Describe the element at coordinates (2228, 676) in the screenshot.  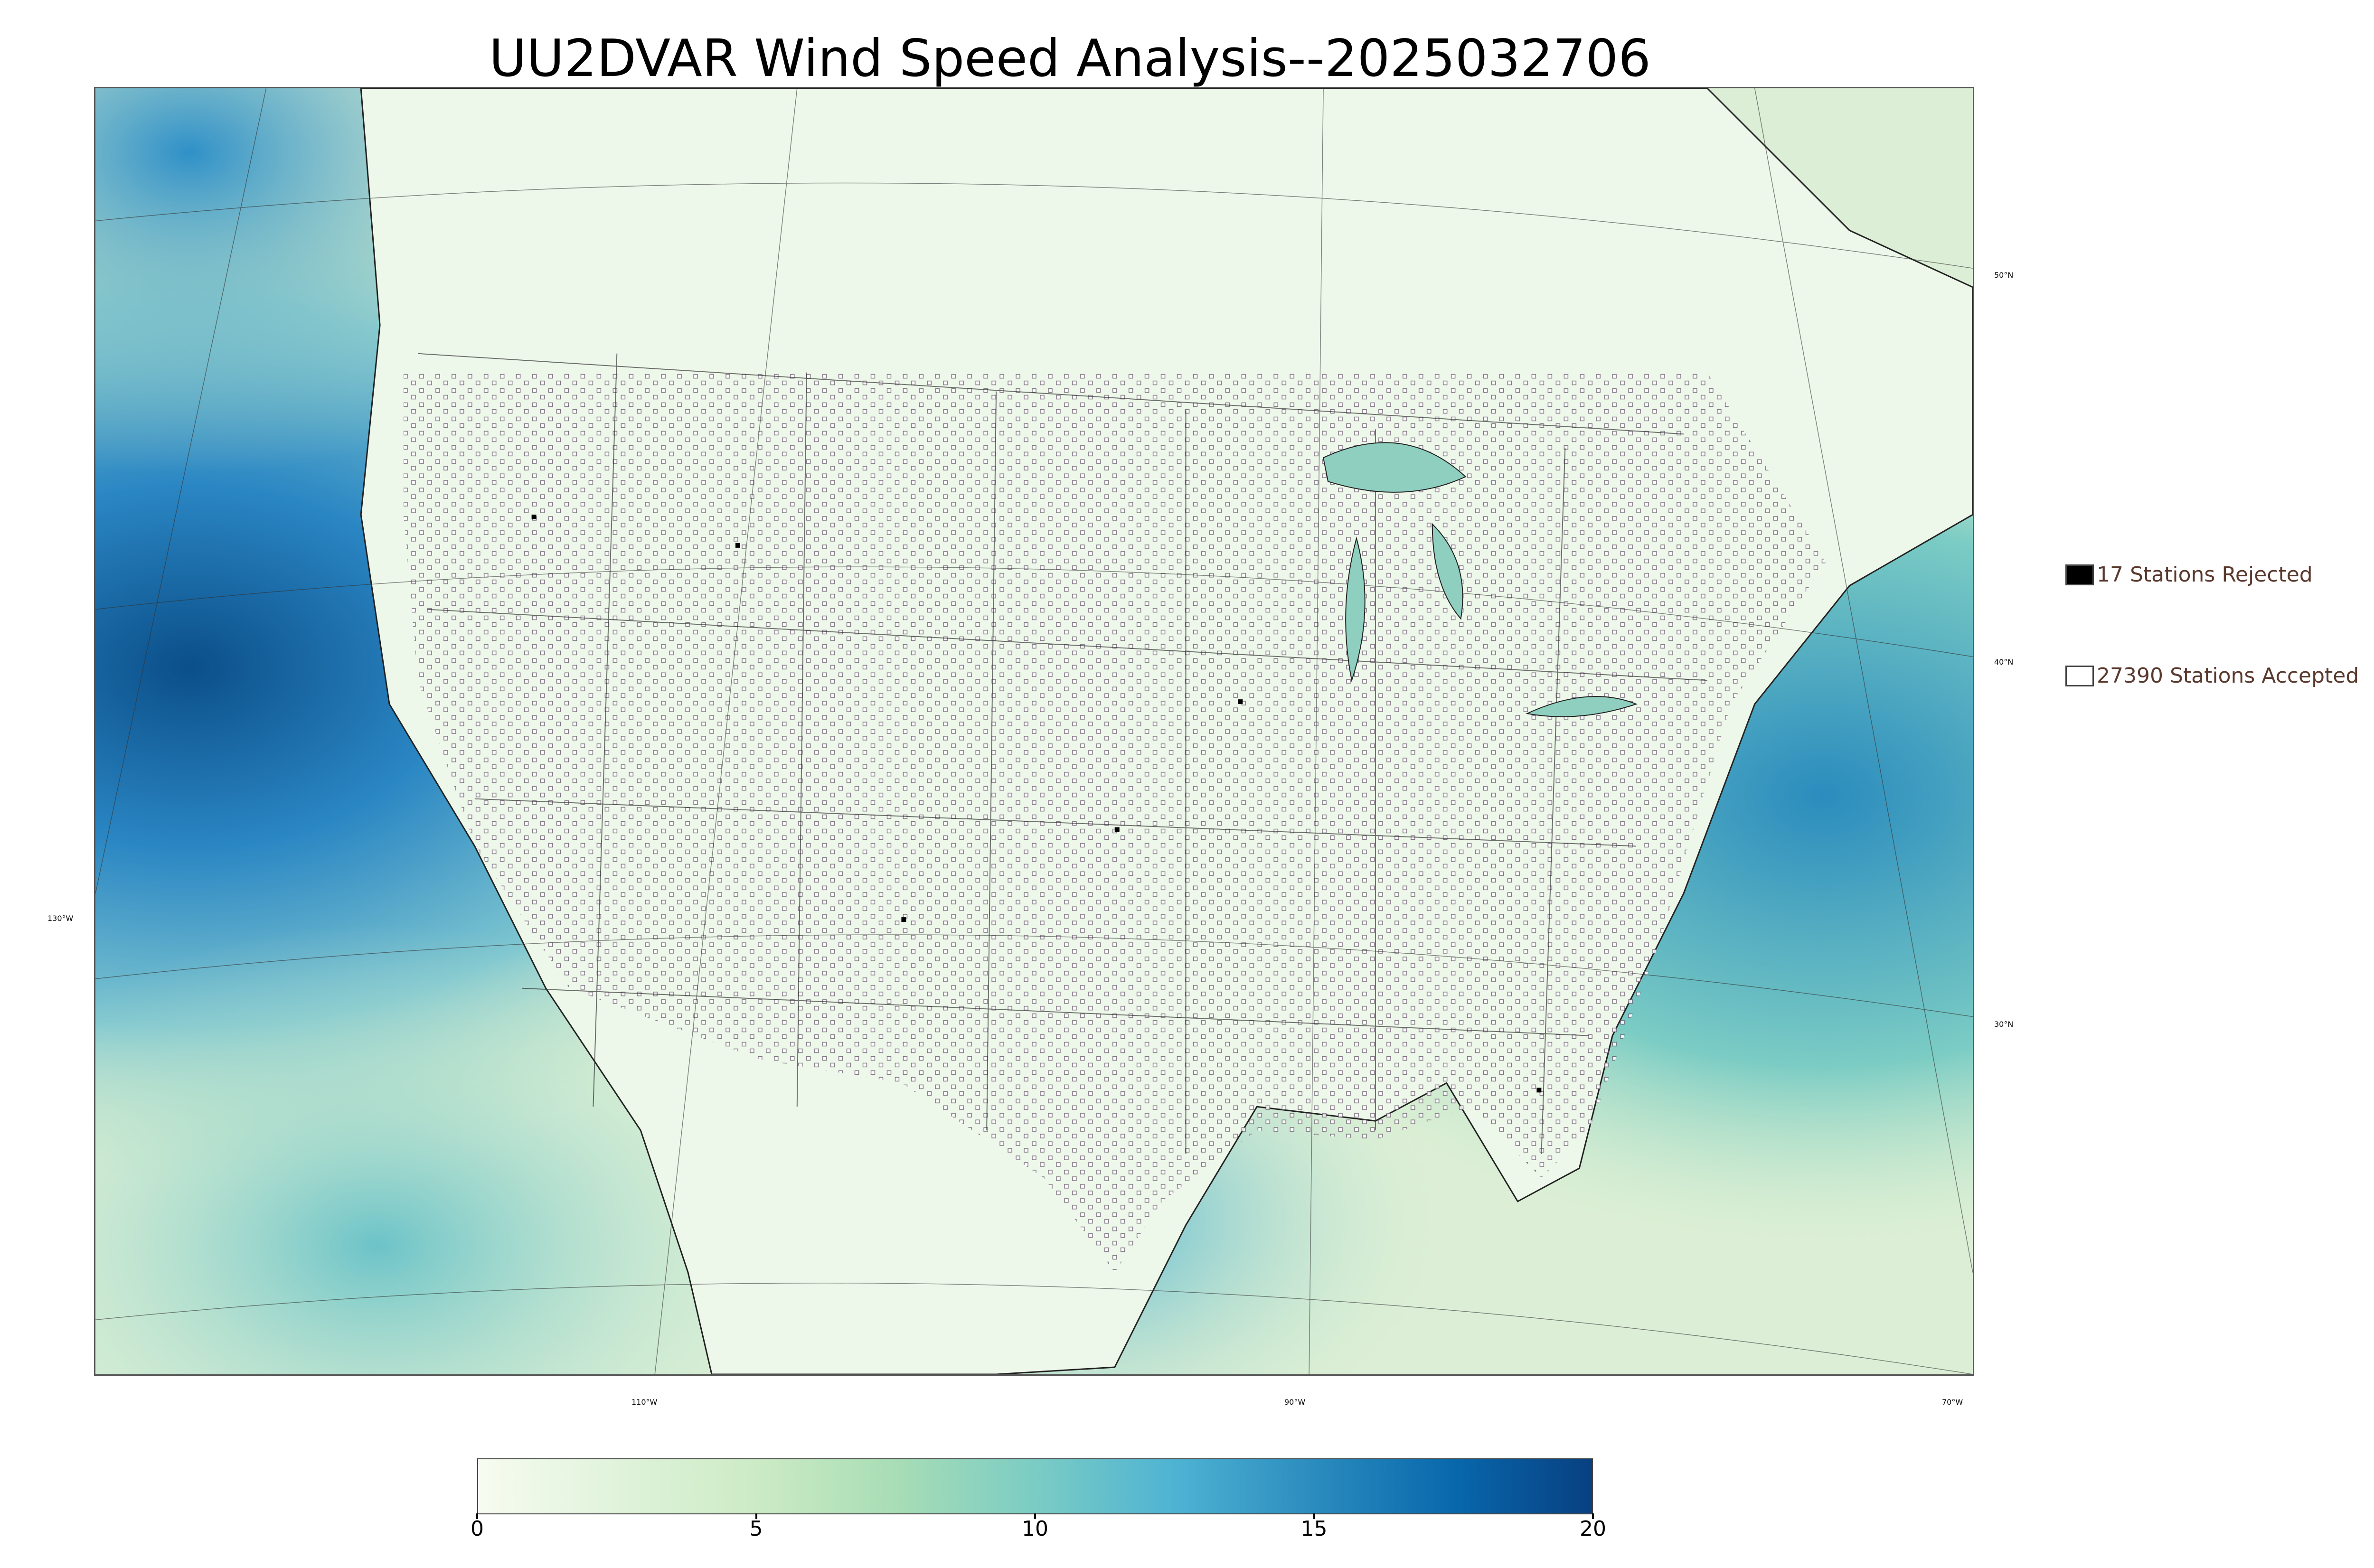
I see `accepted-label: 27390 Stations Accepted` at that location.